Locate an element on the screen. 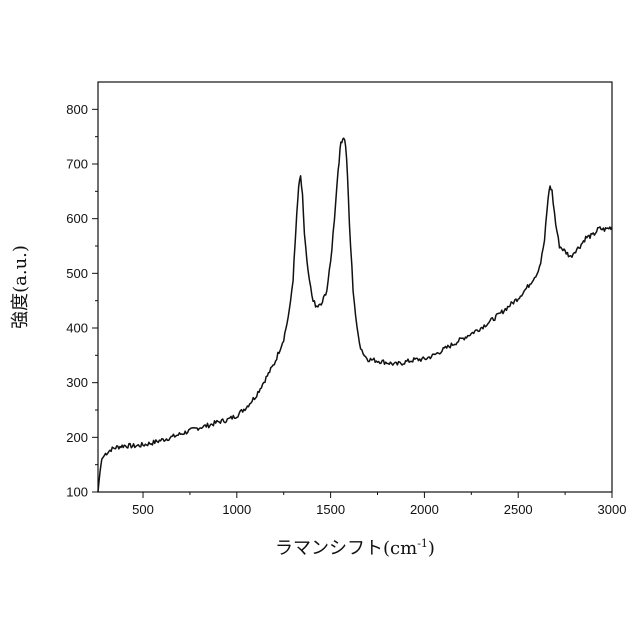 This screenshot has height=644, width=640. x-tick-label: 1500 is located at coordinates (330, 509).